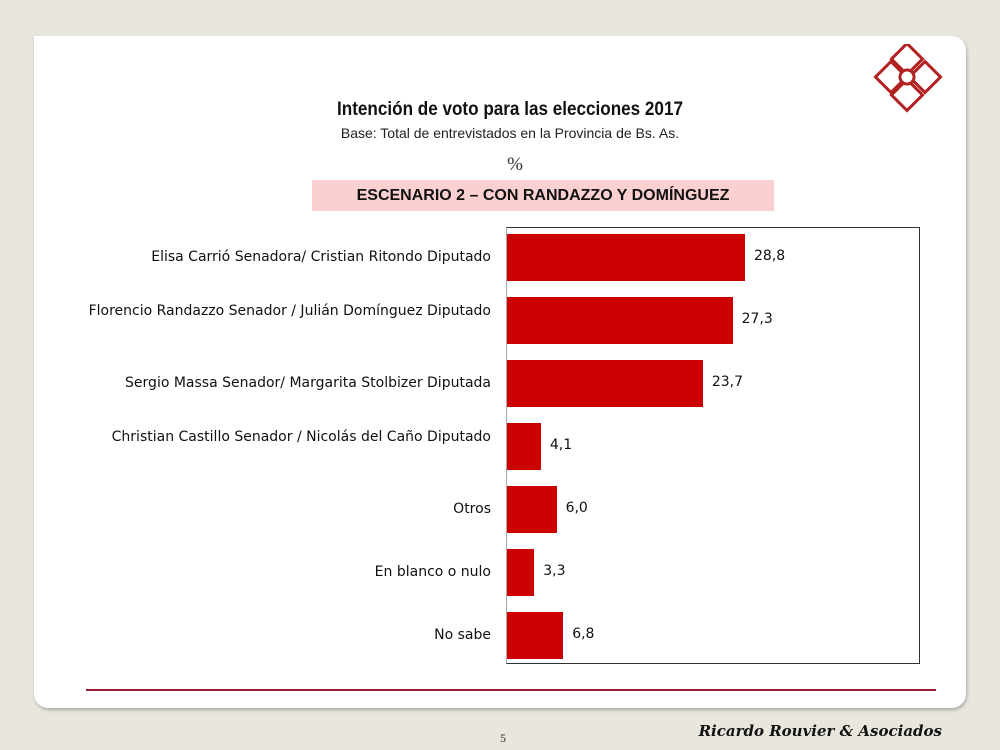 The image size is (1000, 750). Describe the element at coordinates (543, 195) in the screenshot. I see `scenario-banner: ESCENARIO 2 – CON RANDAZZO Y DOMÍNGUEZ` at that location.